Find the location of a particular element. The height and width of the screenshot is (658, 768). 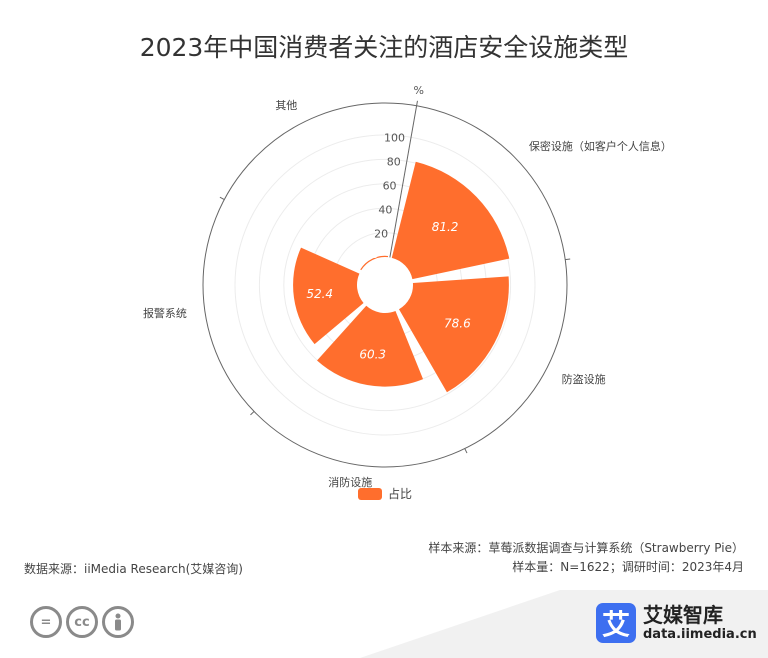

brand-name: 艾媒智库 is located at coordinates (683, 614).